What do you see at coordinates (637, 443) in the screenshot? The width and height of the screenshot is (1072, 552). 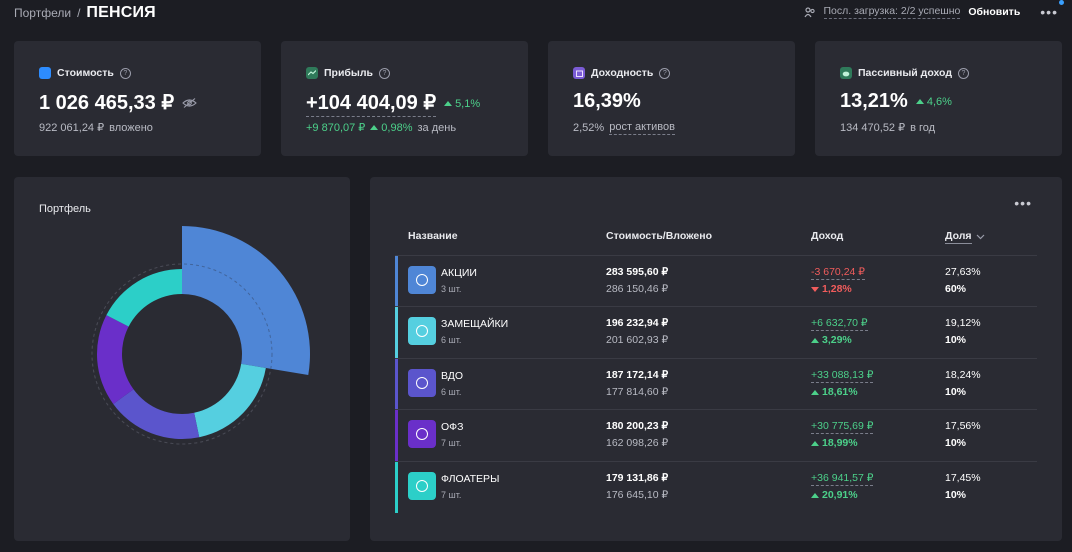 I see `asset-invested: 162 098,26 ₽` at bounding box center [637, 443].